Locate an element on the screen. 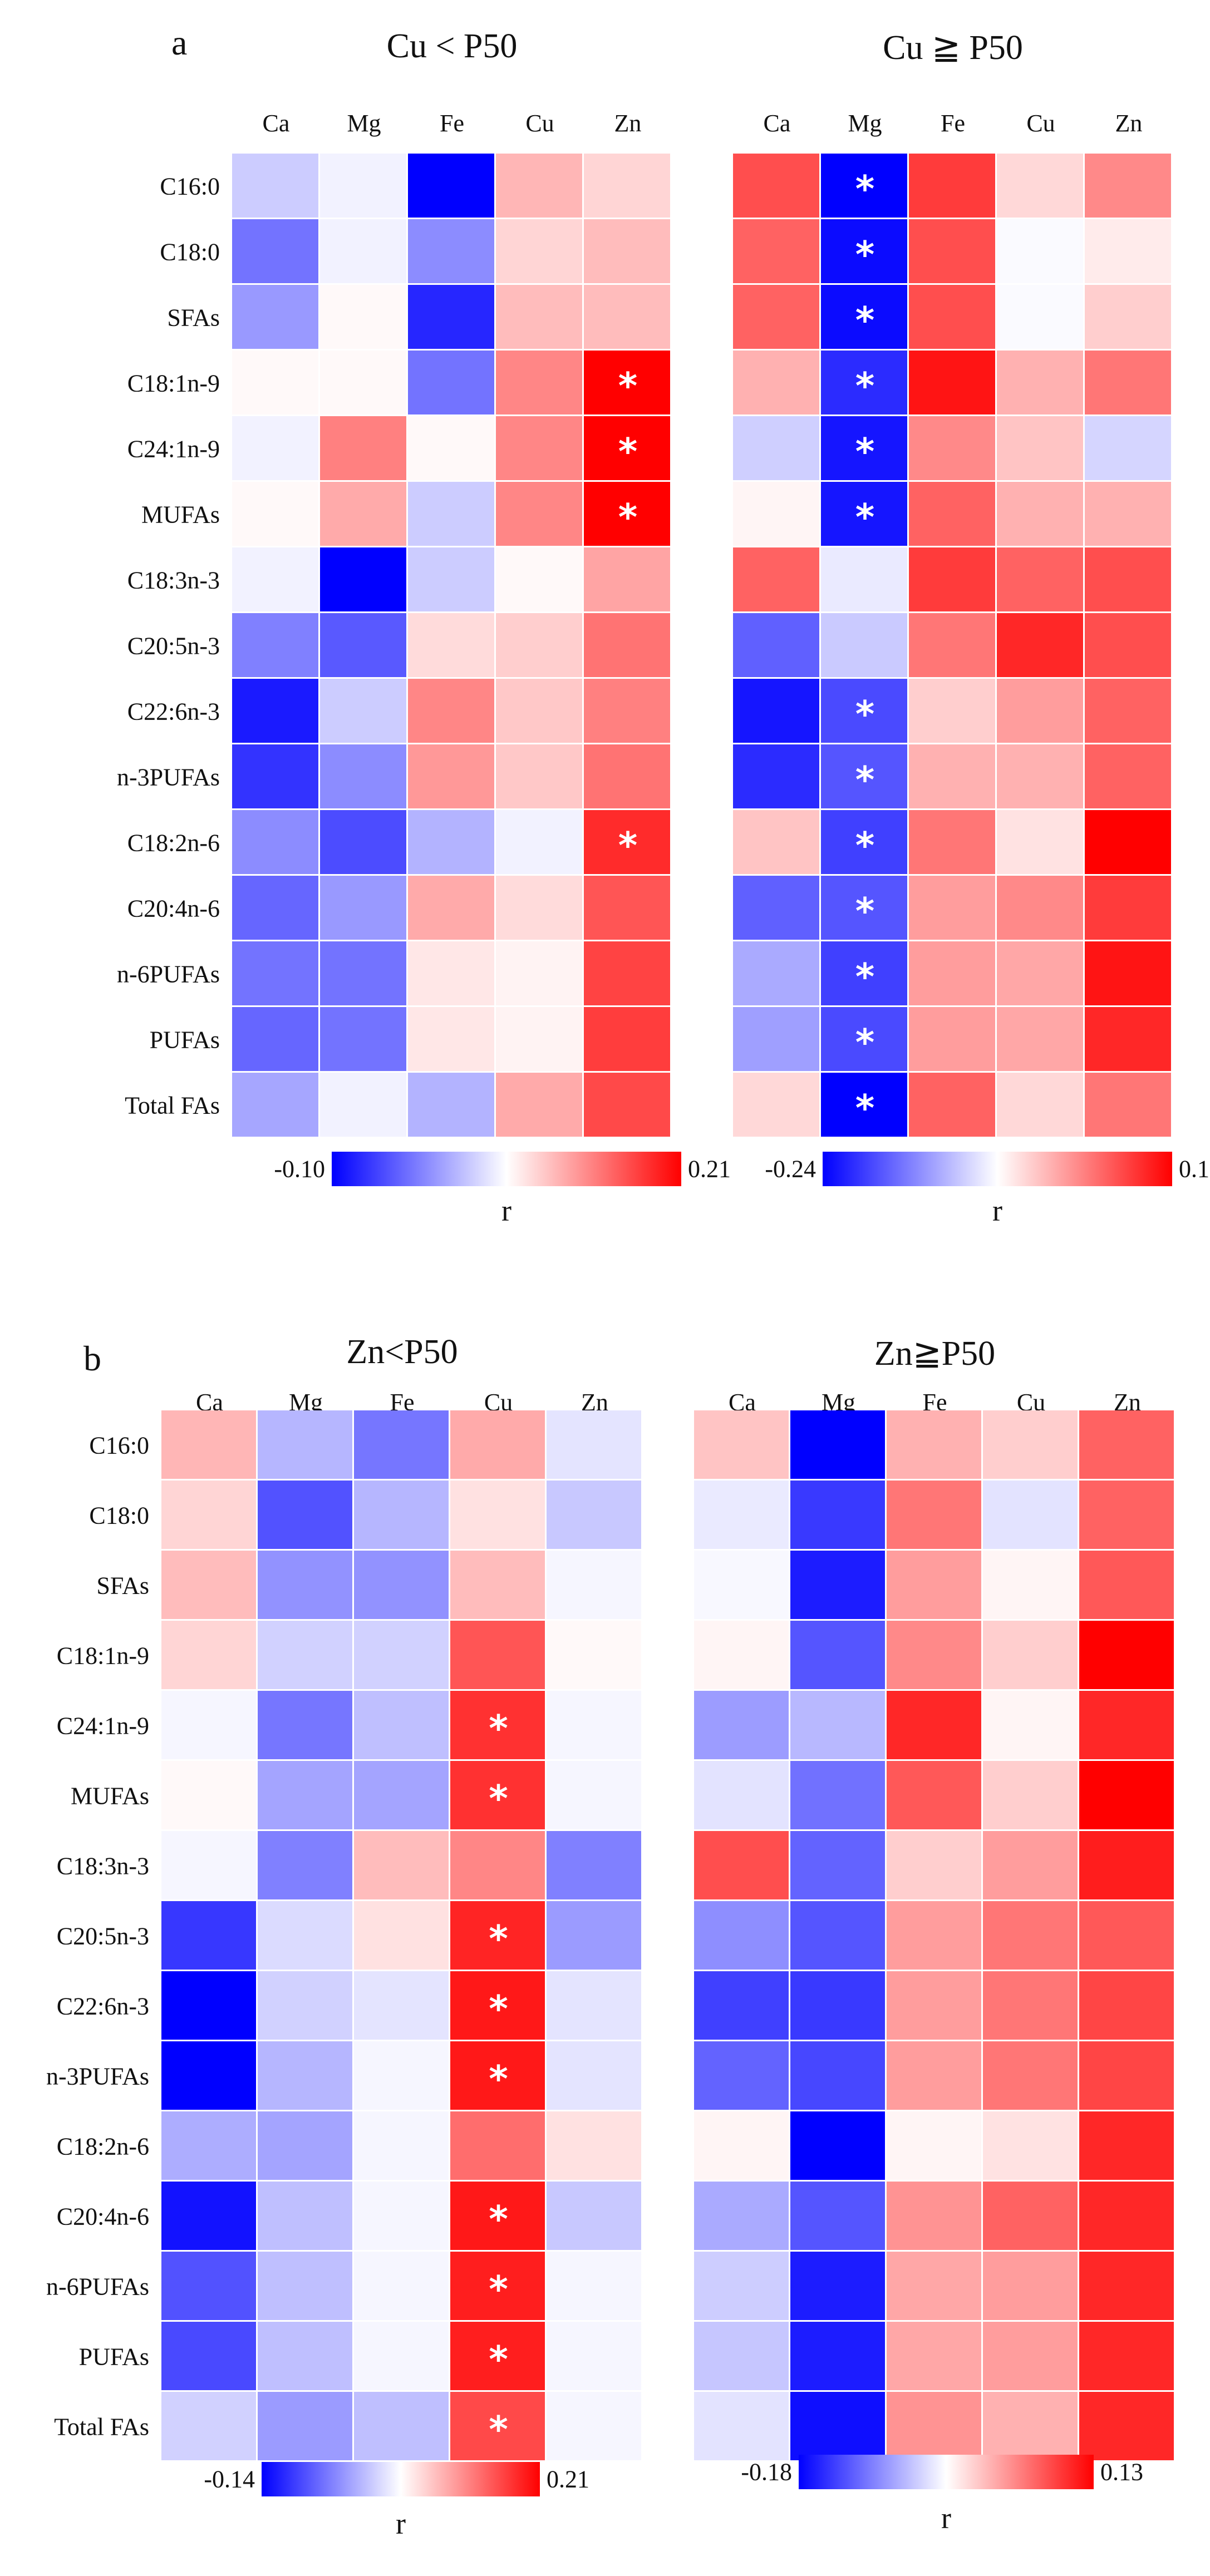 The image size is (1210, 2576). heatmap-title: Zn≧P50 is located at coordinates (935, 1354).